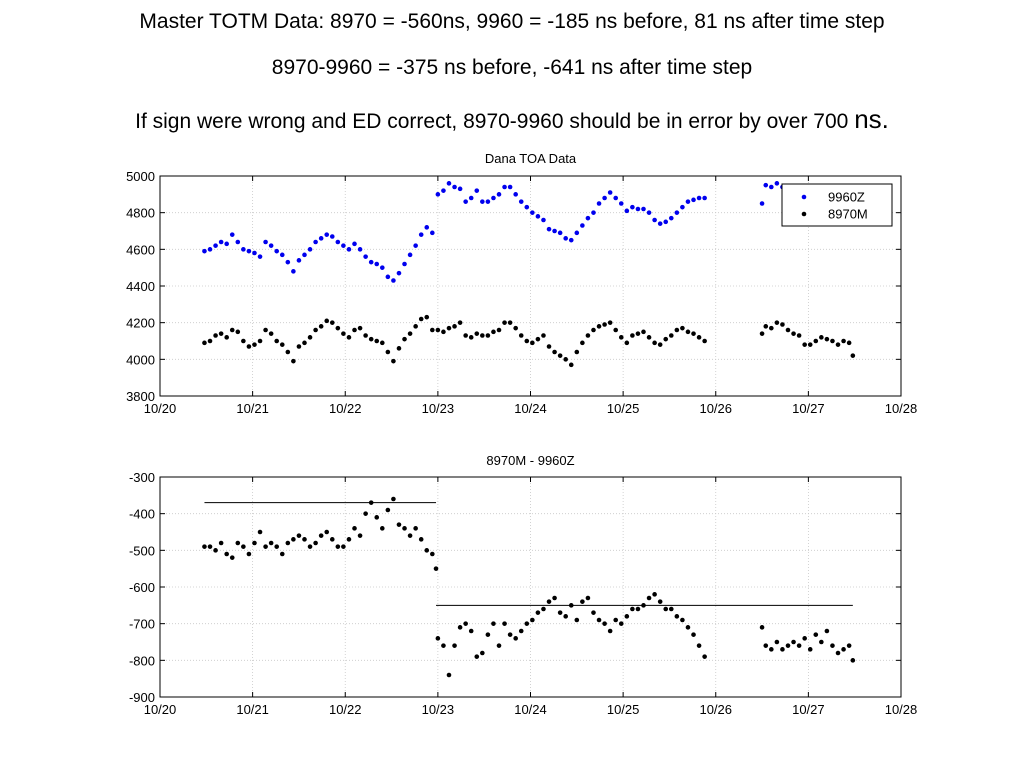 The height and width of the screenshot is (768, 1024). Describe the element at coordinates (140, 396) in the screenshot. I see `y-tick-label: 3800` at that location.